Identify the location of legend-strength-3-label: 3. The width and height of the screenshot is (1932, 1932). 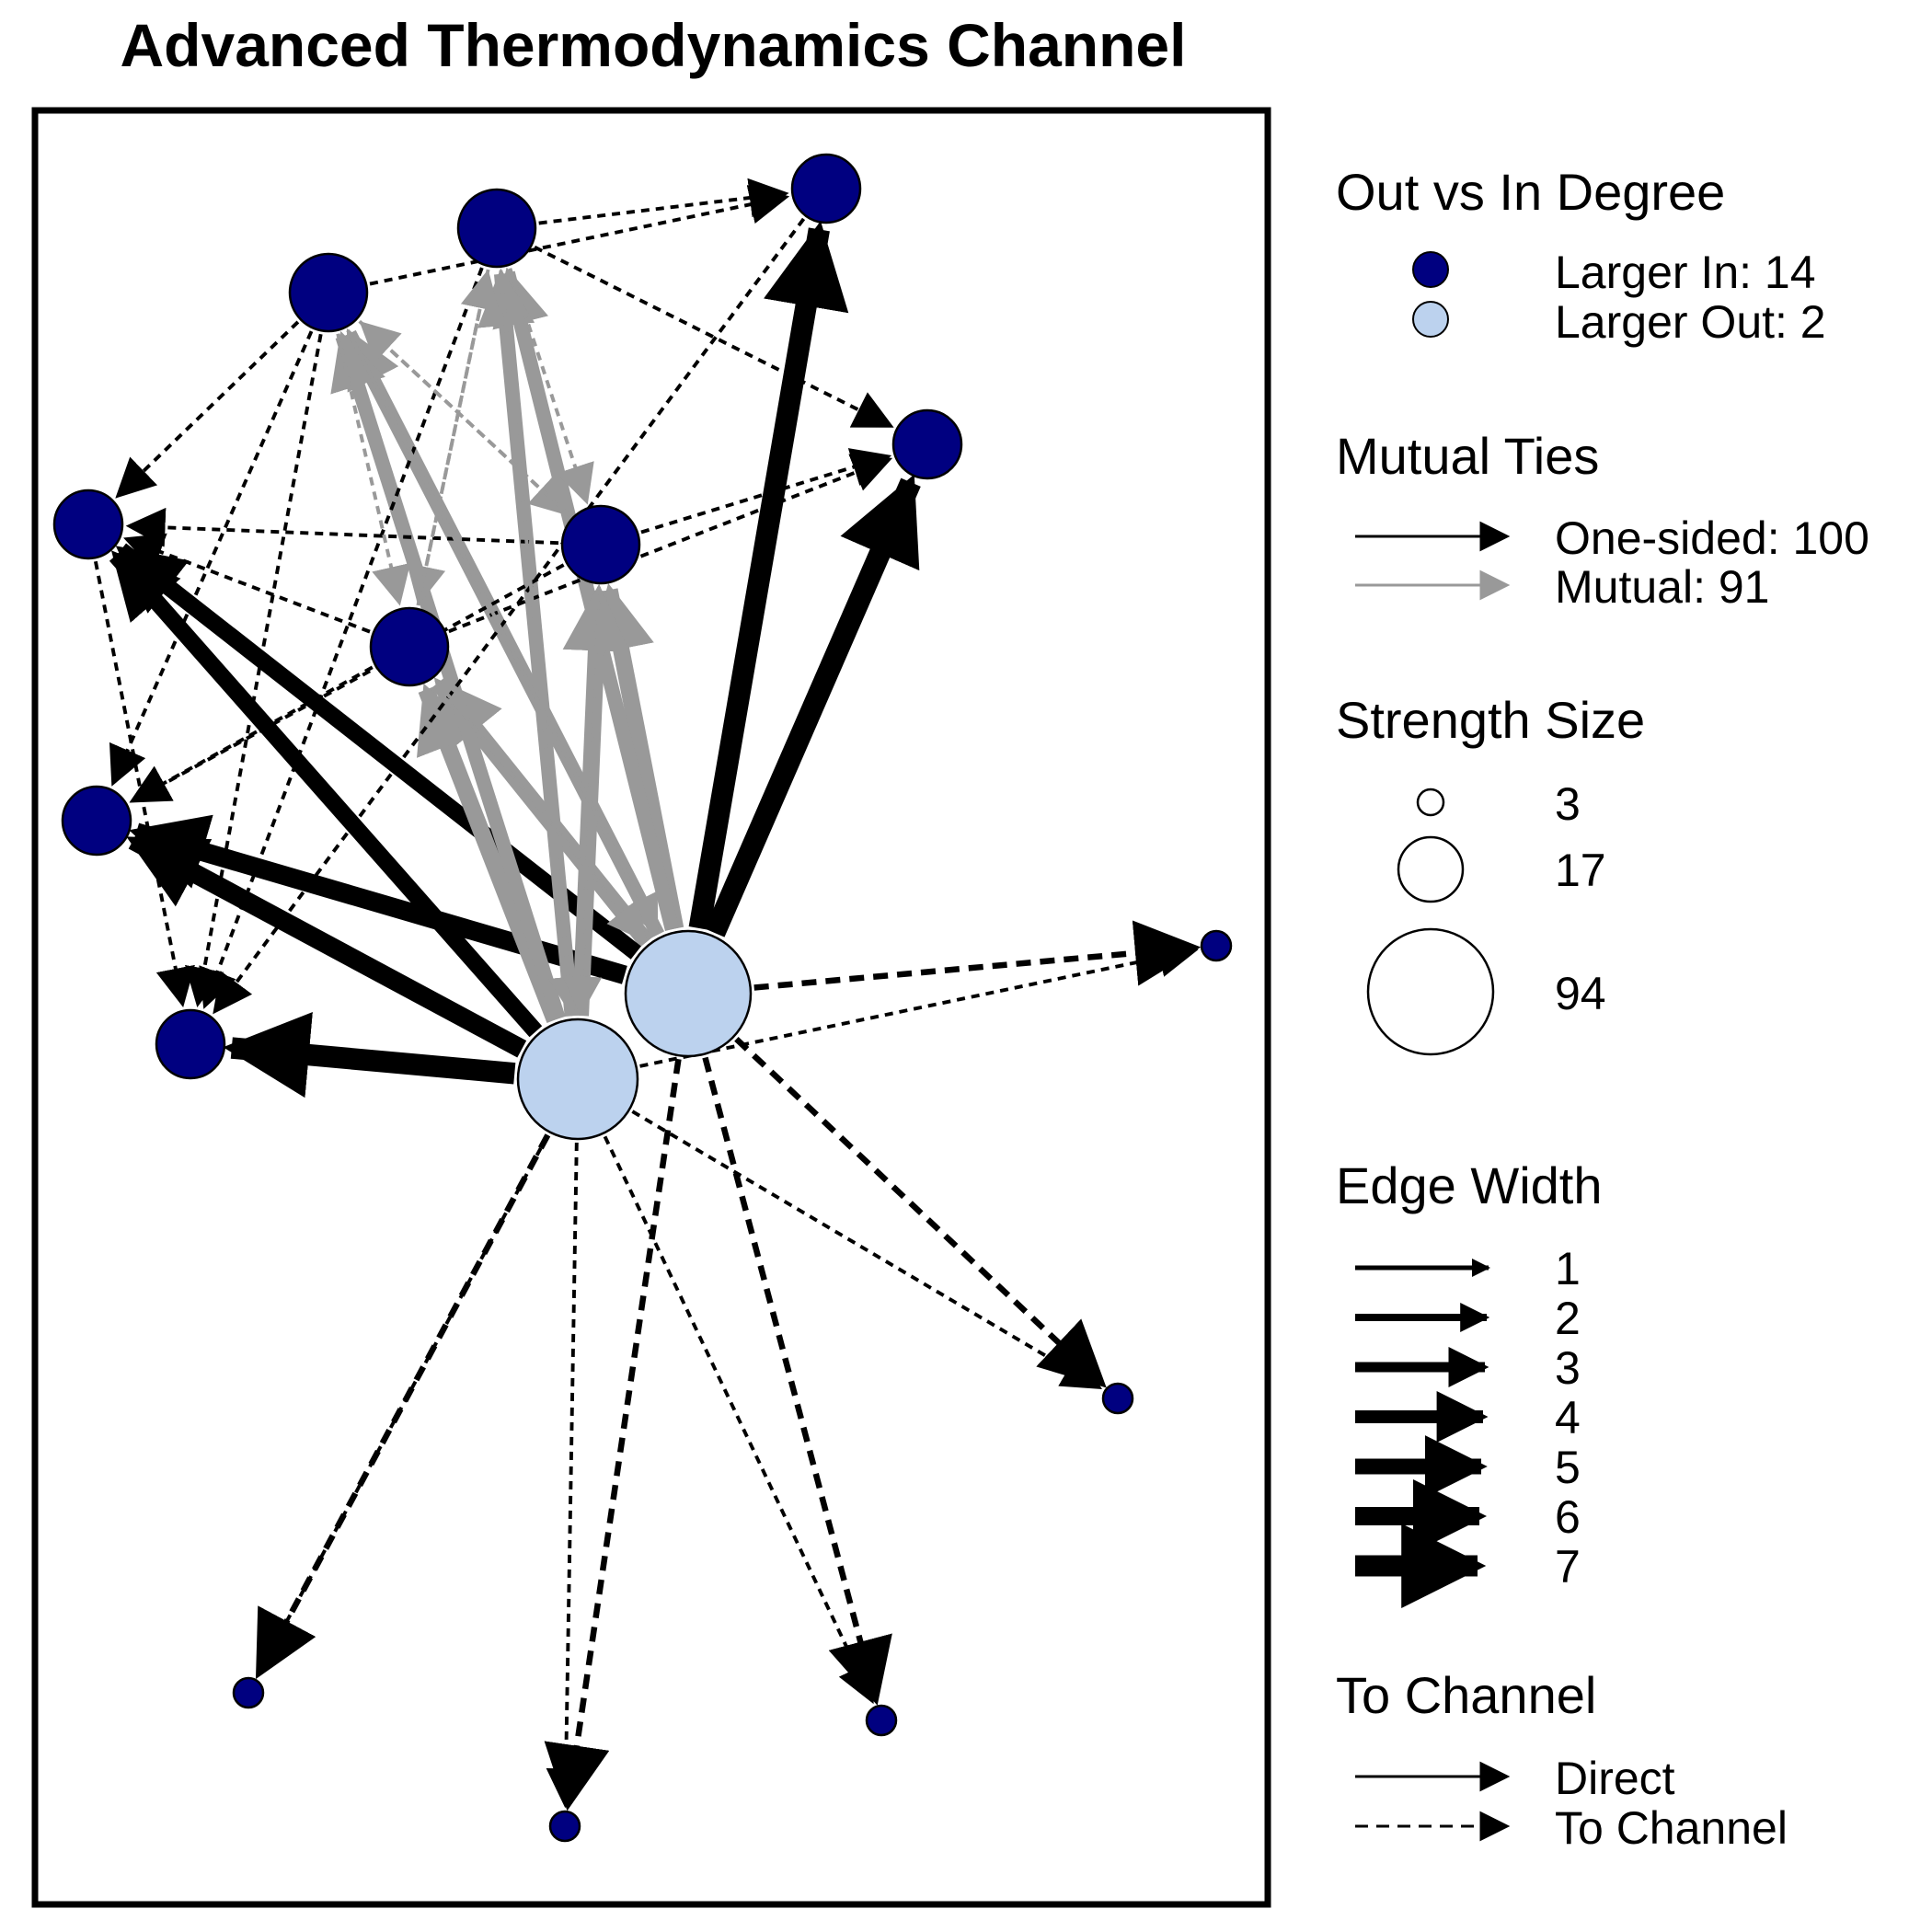
(1568, 804).